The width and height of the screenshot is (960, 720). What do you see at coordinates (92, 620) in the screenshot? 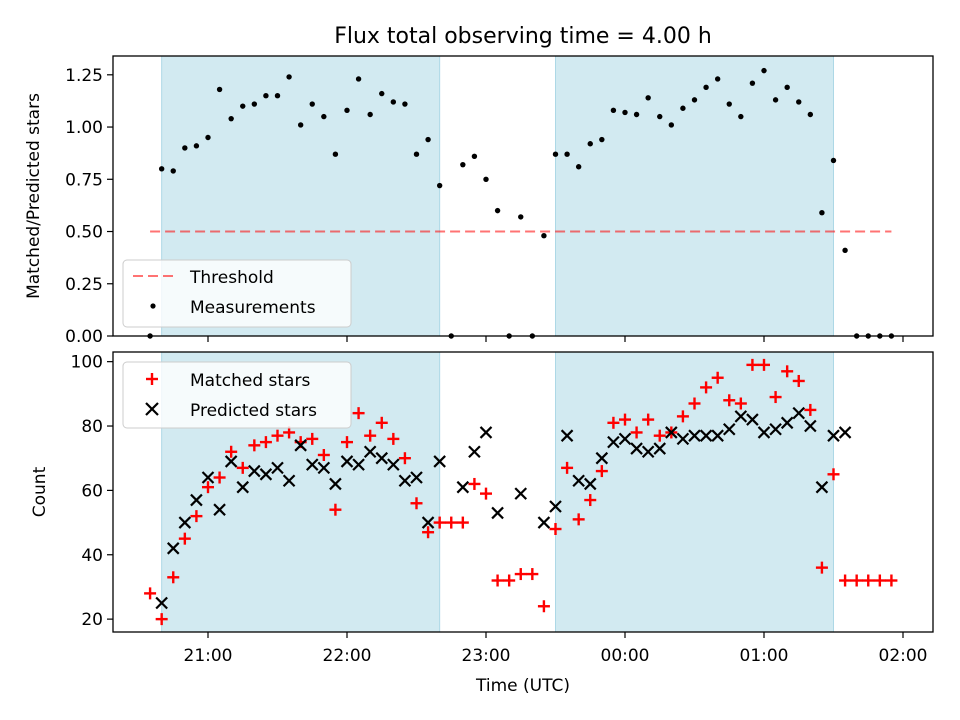
I see `bottom-y-tick-label: 20` at bounding box center [92, 620].